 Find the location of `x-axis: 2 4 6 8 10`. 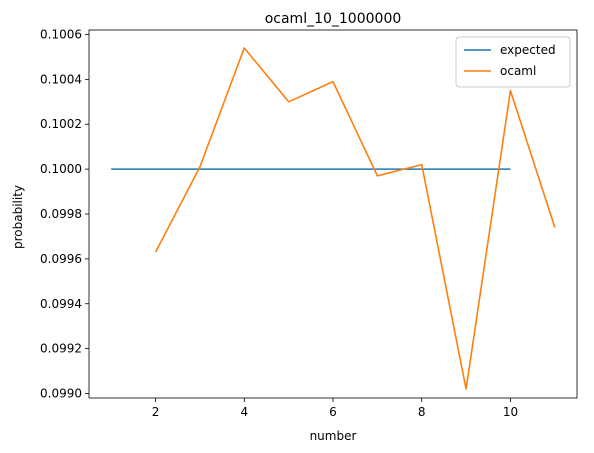

x-axis: 2 4 6 8 10 is located at coordinates (335, 408).